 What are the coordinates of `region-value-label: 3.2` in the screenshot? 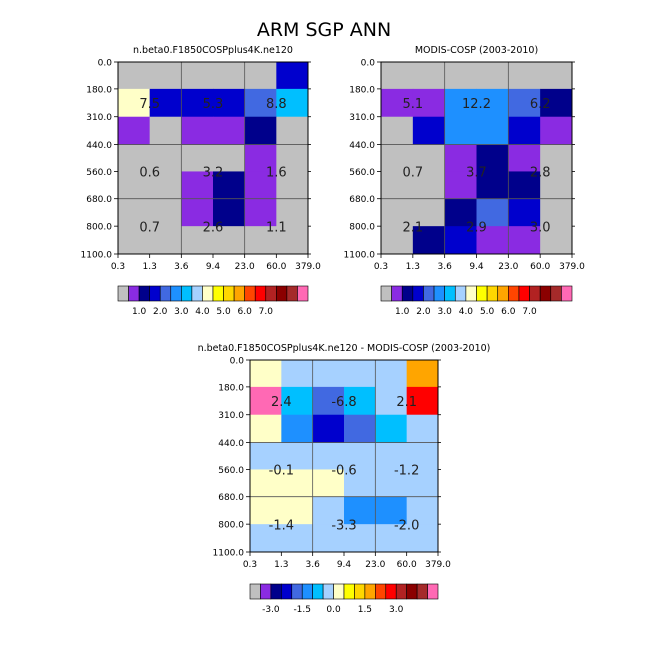 It's located at (213, 173).